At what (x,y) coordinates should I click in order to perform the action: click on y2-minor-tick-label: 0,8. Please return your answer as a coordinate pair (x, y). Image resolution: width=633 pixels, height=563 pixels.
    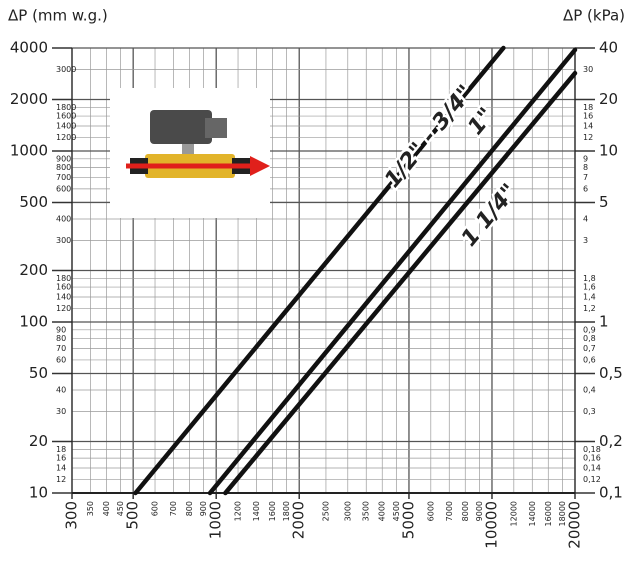
    Looking at the image, I should click on (589, 338).